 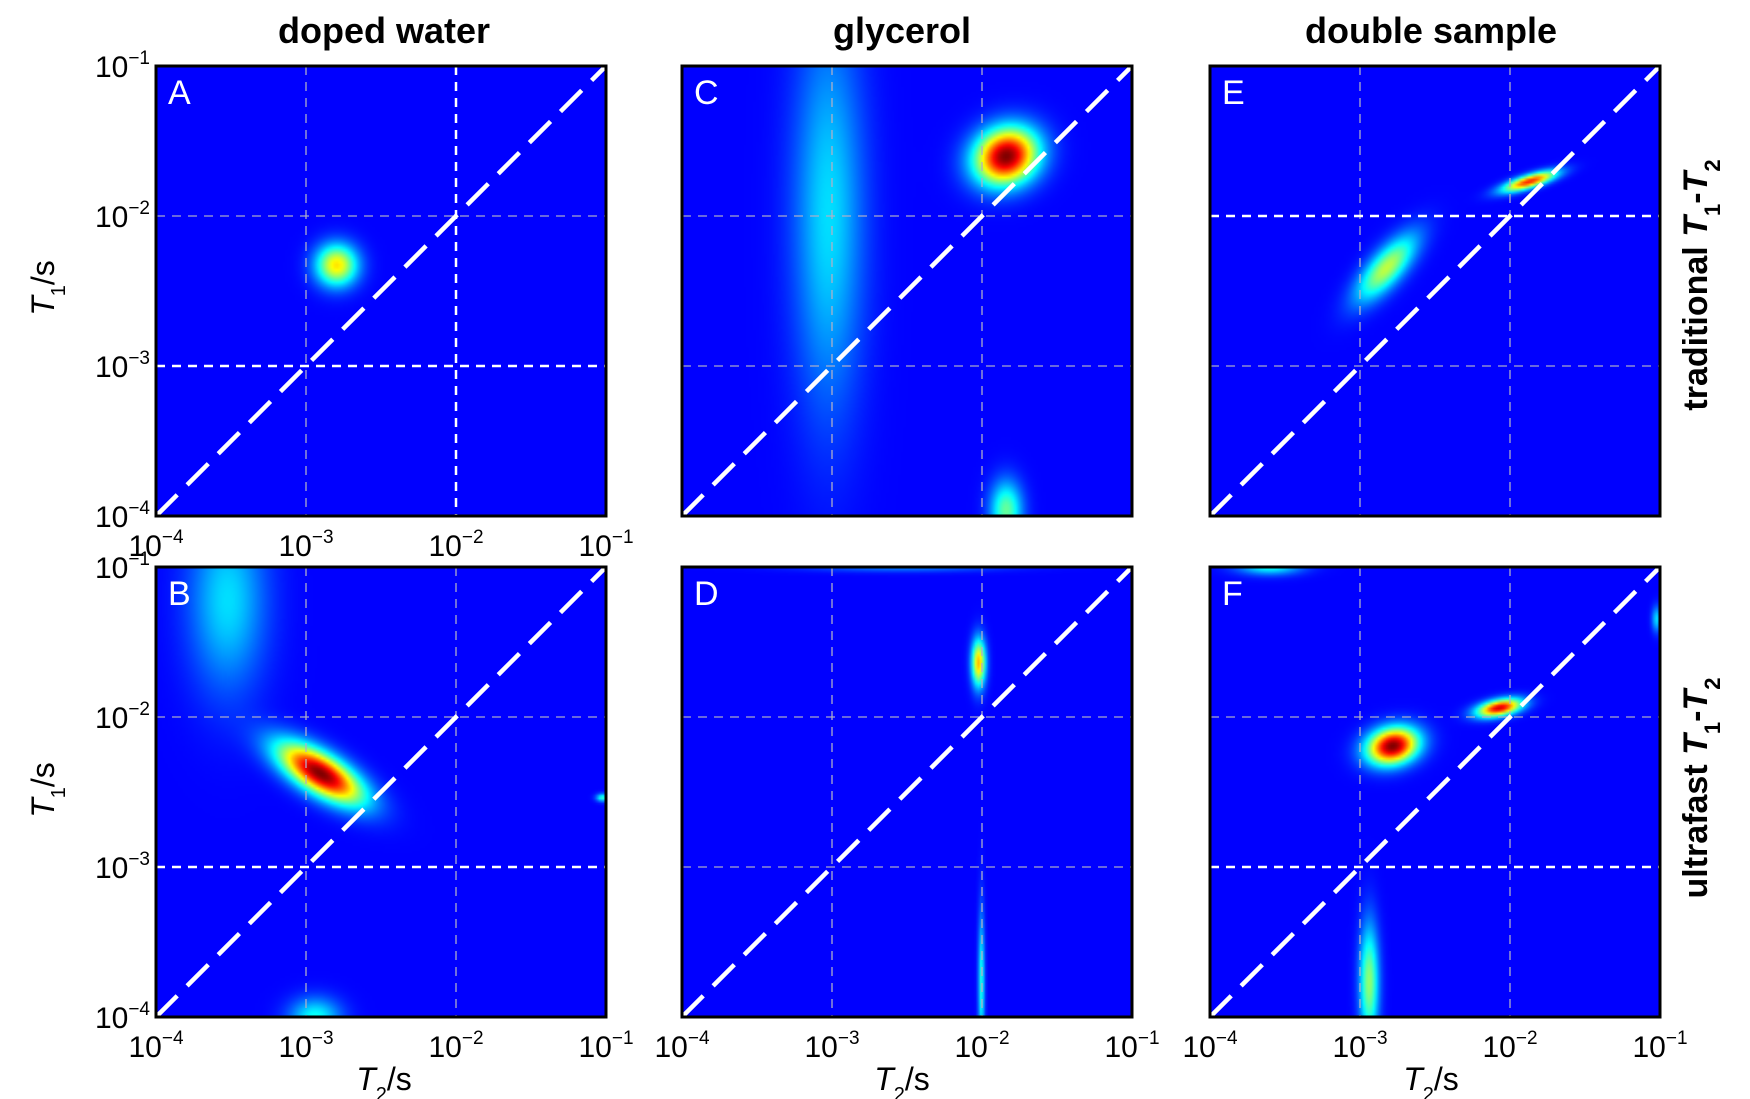 What do you see at coordinates (47, 288) in the screenshot?
I see `y-axis-label-top: T1/s` at bounding box center [47, 288].